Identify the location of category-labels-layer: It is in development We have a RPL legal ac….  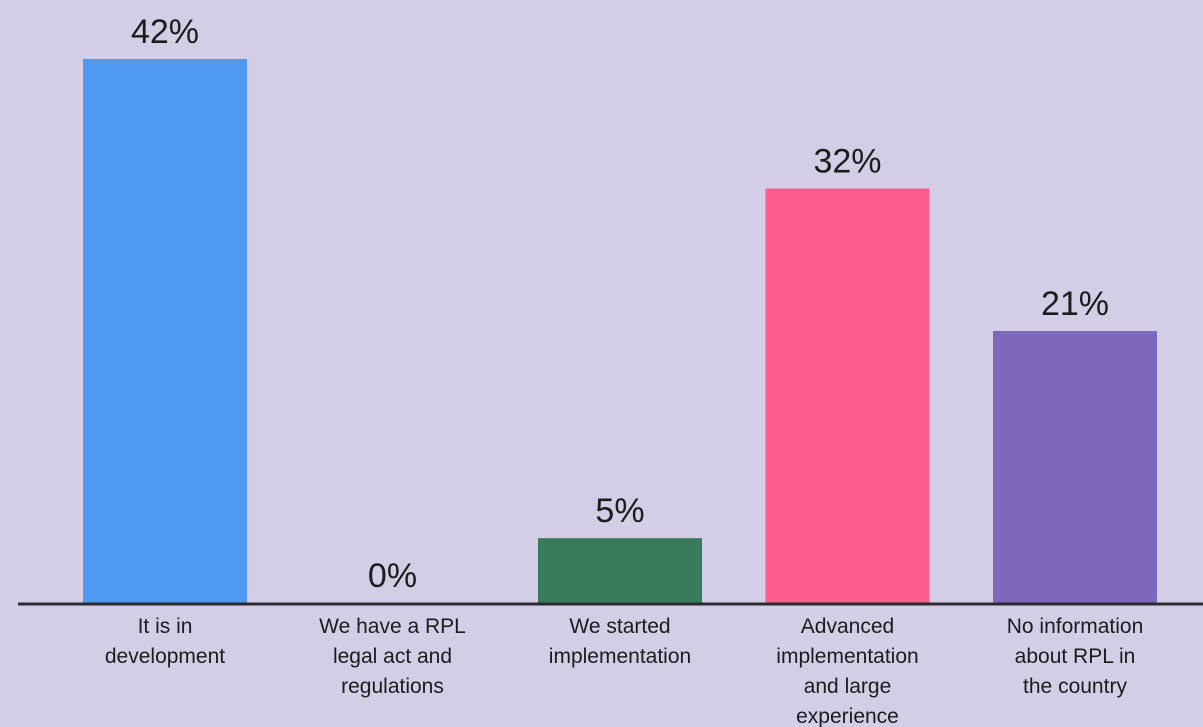
(624, 671).